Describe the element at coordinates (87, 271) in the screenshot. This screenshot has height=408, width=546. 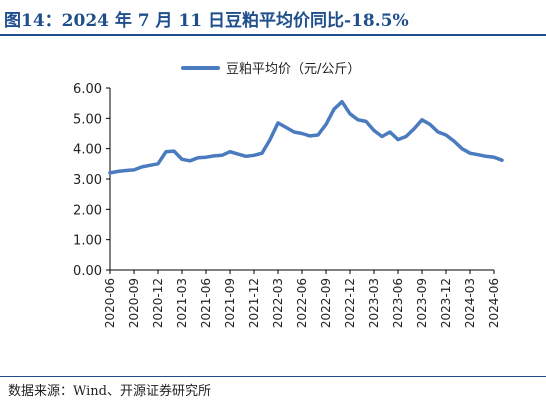
I see `y-tick-label: 0.00` at that location.